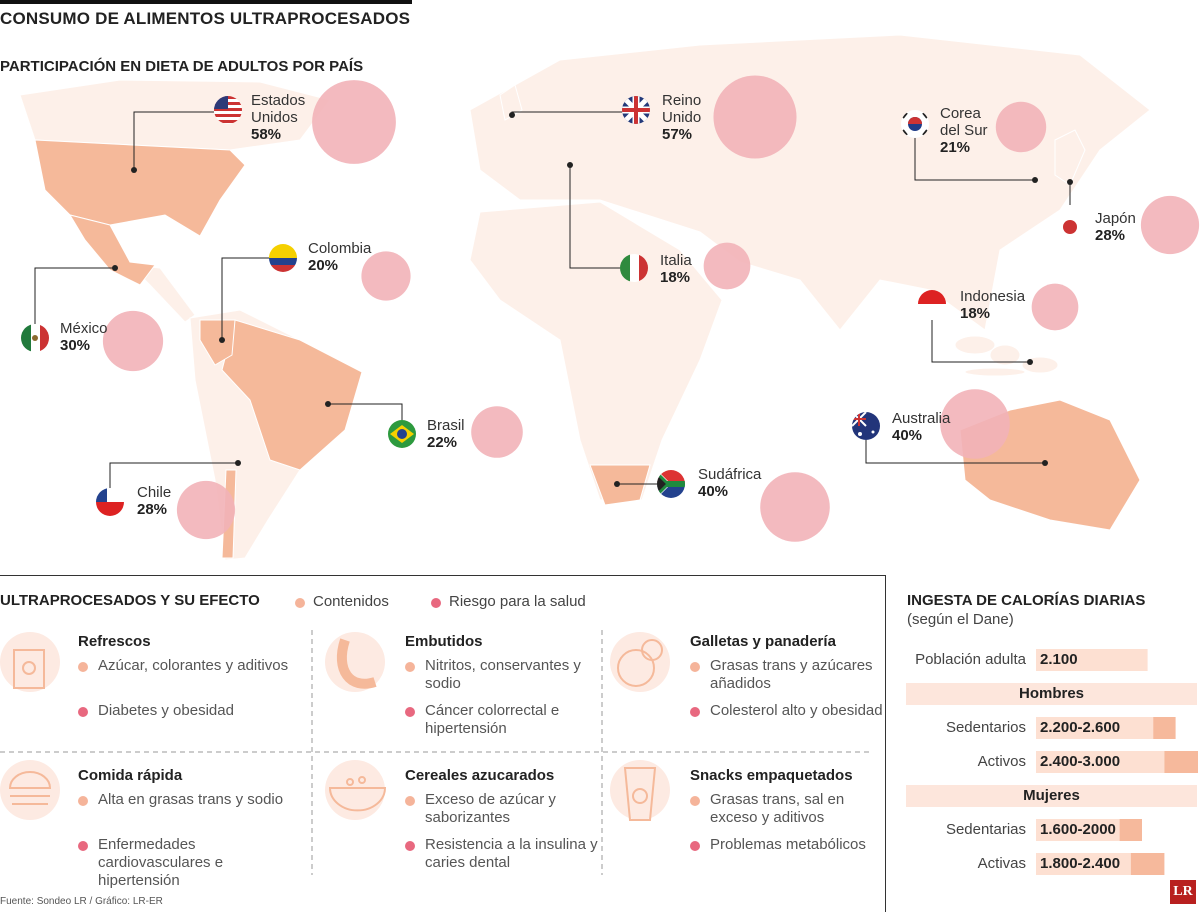 This screenshot has width=1200, height=912. What do you see at coordinates (1183, 892) in the screenshot?
I see `logo: LR` at bounding box center [1183, 892].